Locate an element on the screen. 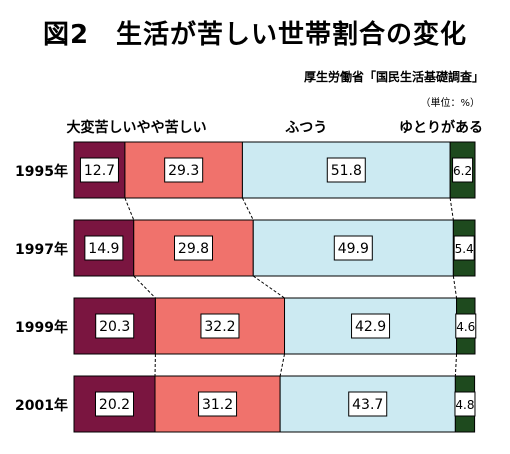 This screenshot has height=454, width=510. legend-label-1: 大変苦しい is located at coordinates (101, 127).